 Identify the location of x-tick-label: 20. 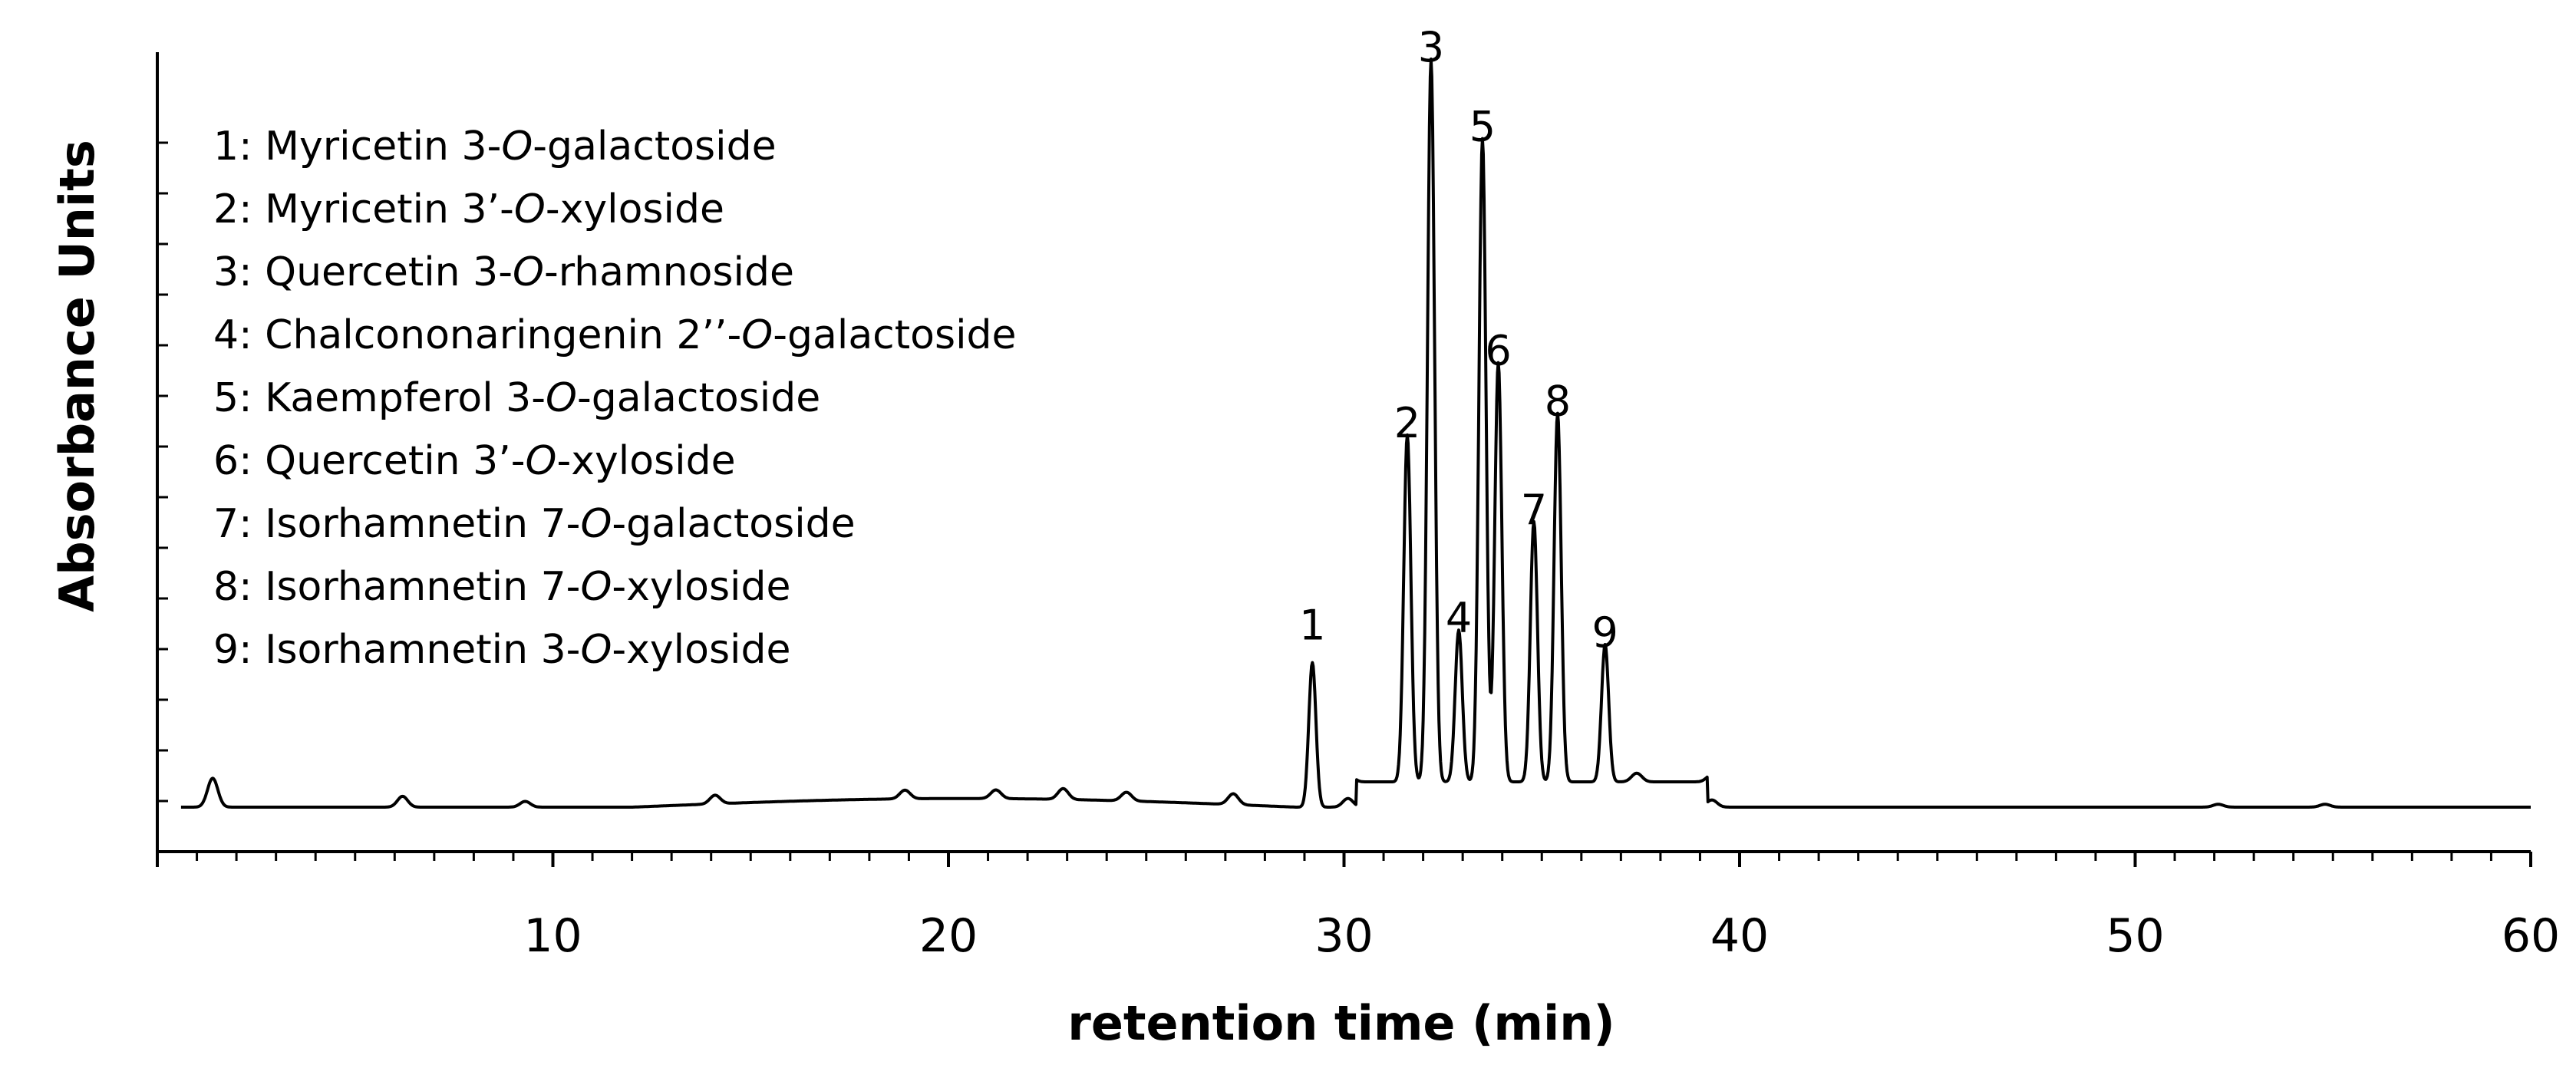
(948, 936).